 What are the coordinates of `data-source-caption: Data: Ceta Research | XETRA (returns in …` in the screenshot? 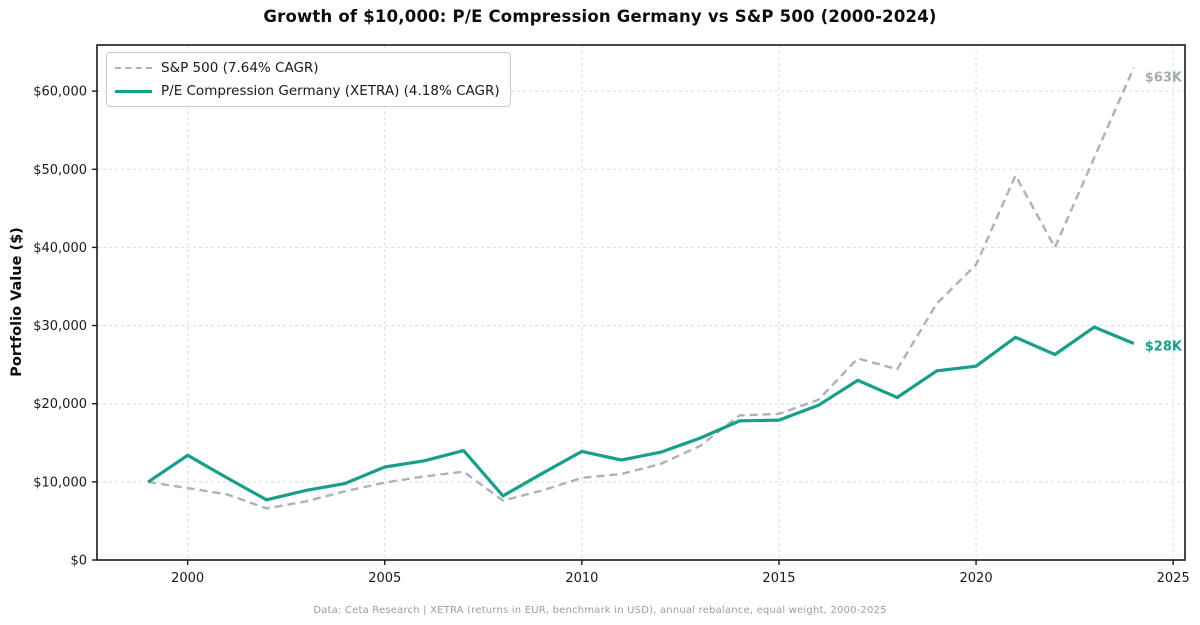 It's located at (600, 610).